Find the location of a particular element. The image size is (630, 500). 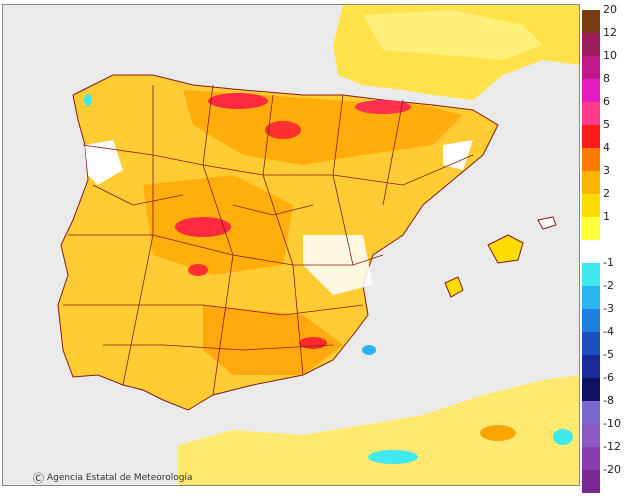

hotspot-guadalquivir is located at coordinates (313, 343).